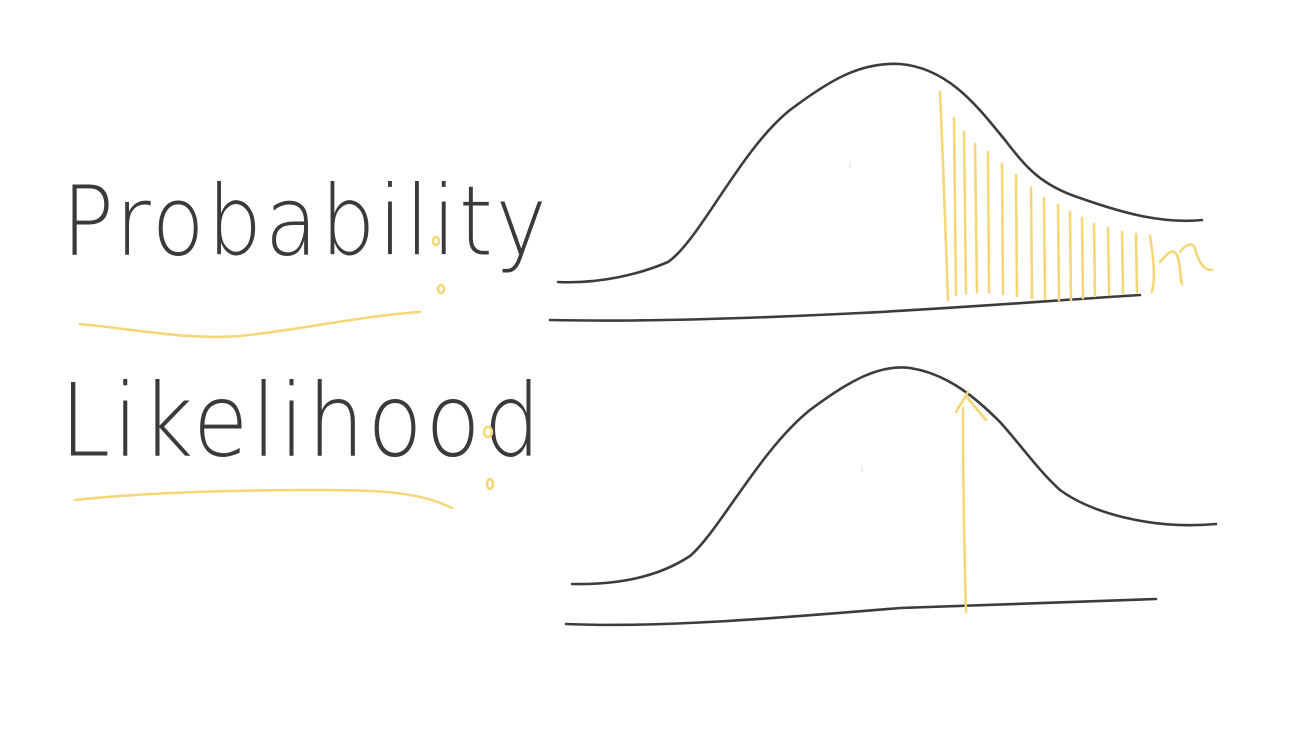 This screenshot has width=1300, height=730. What do you see at coordinates (971, 406) in the screenshot?
I see `likelihood-point-marker` at bounding box center [971, 406].